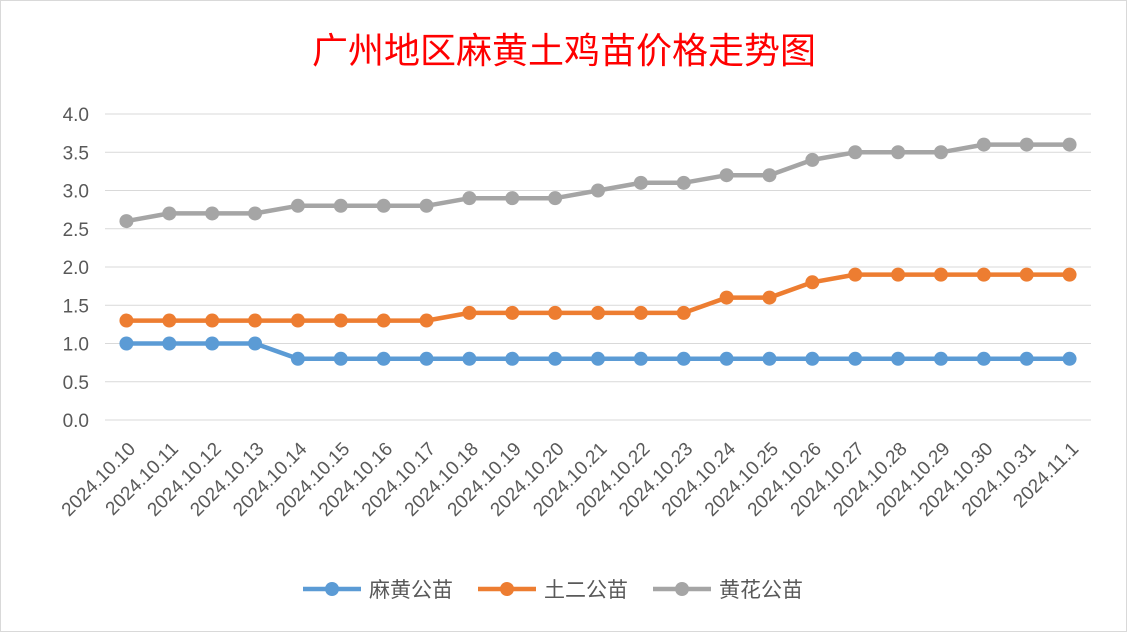  What do you see at coordinates (76, 115) in the screenshot?
I see `y-tick-label: 4.0` at bounding box center [76, 115].